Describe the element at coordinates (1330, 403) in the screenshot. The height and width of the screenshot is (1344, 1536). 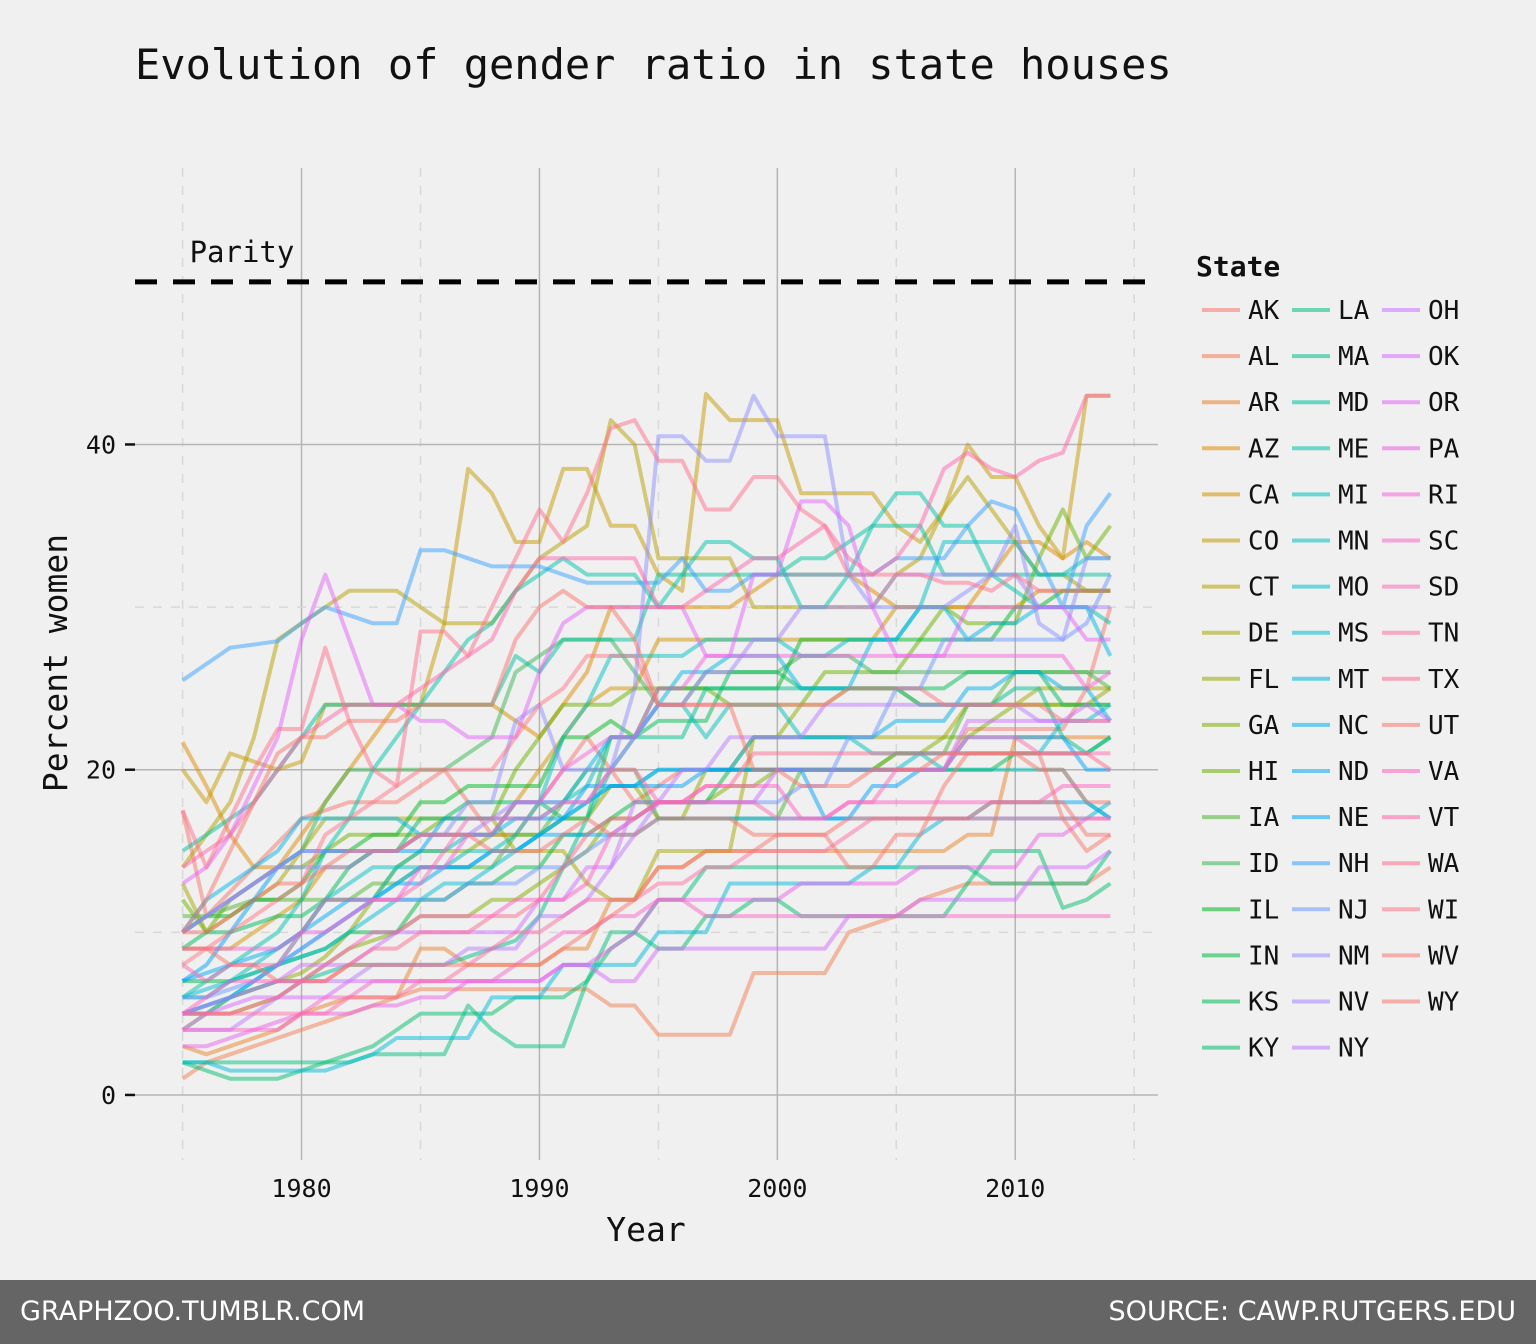
I see `legend-item-md: MD` at that location.